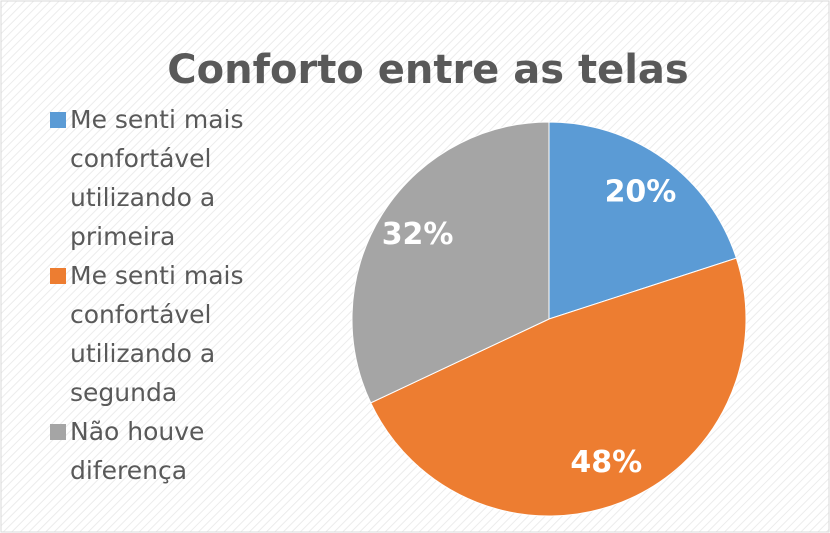 This screenshot has height=533, width=830. I want to click on data-label: 20%, so click(641, 192).